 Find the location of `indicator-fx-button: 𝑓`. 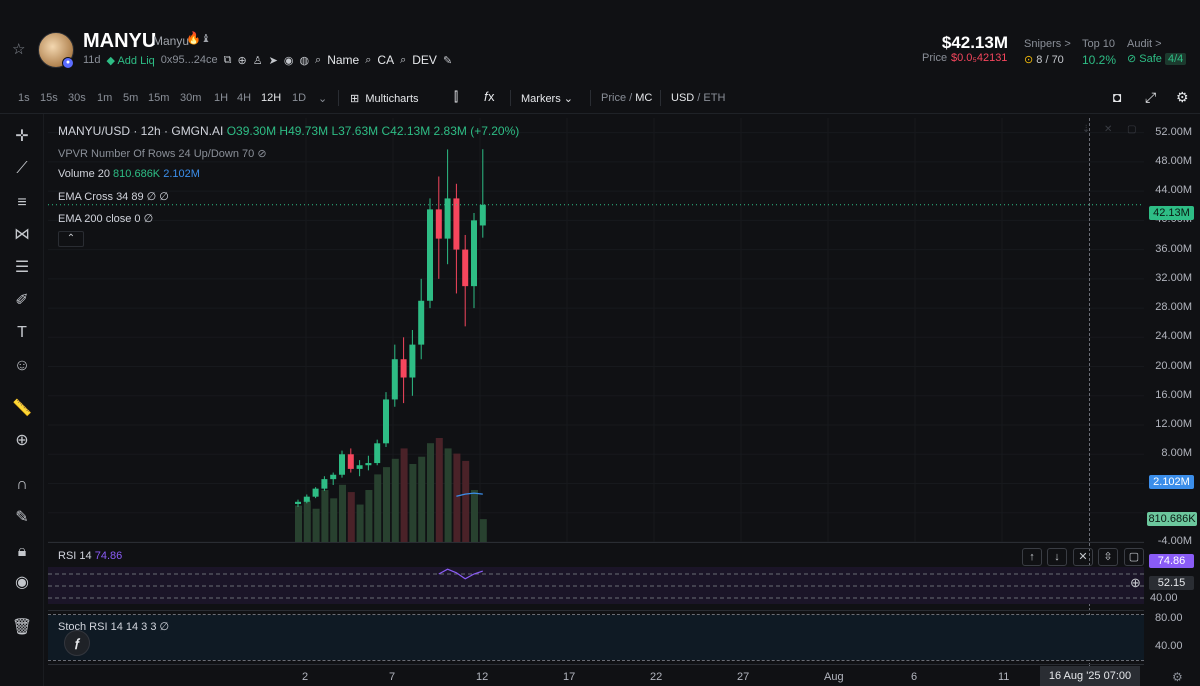

indicator-fx-button: 𝑓 is located at coordinates (77, 643).